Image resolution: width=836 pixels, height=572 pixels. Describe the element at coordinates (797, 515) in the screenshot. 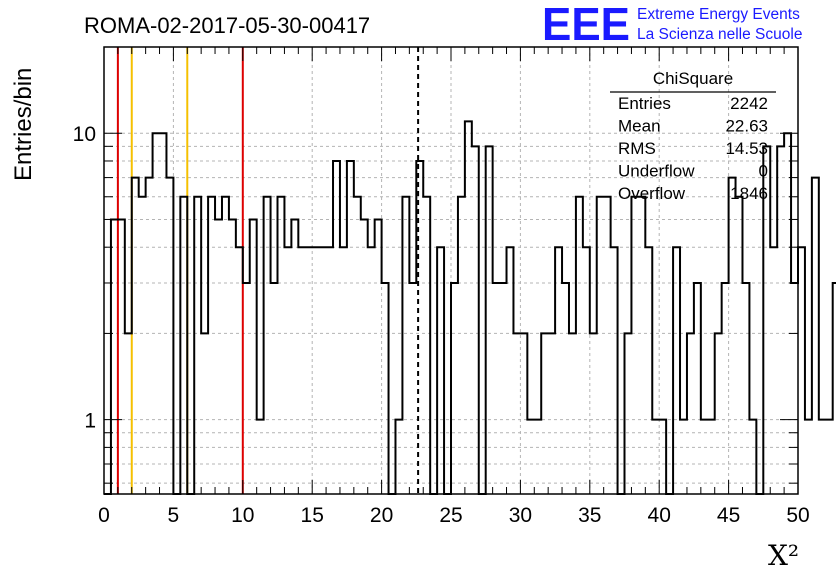

I see `x-tick-label: 50` at that location.